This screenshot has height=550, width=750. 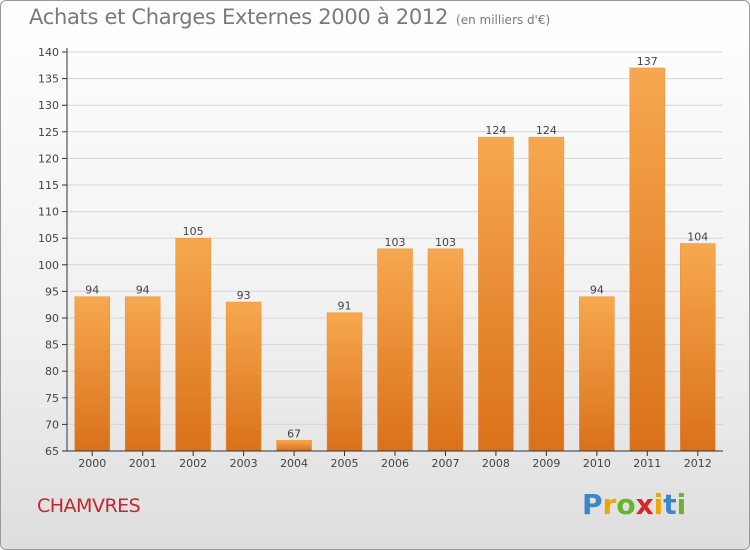 What do you see at coordinates (294, 463) in the screenshot?
I see `x-tick-label: 2004` at bounding box center [294, 463].